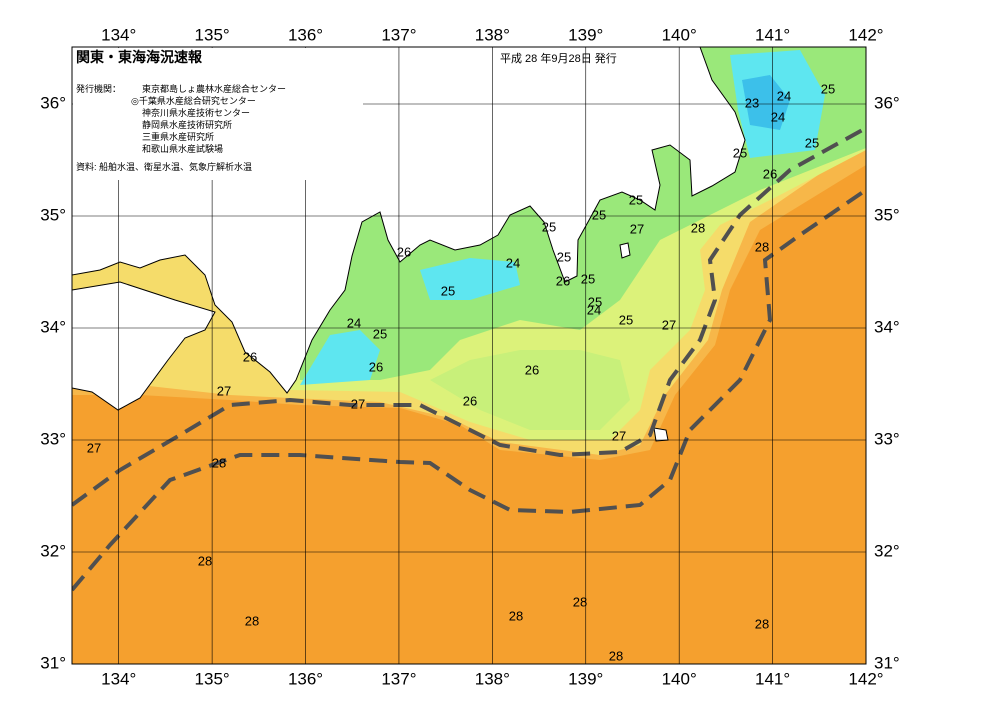 The image size is (1002, 713). What do you see at coordinates (178, 136) in the screenshot?
I see `issuer: 三重県水産研究所` at bounding box center [178, 136].